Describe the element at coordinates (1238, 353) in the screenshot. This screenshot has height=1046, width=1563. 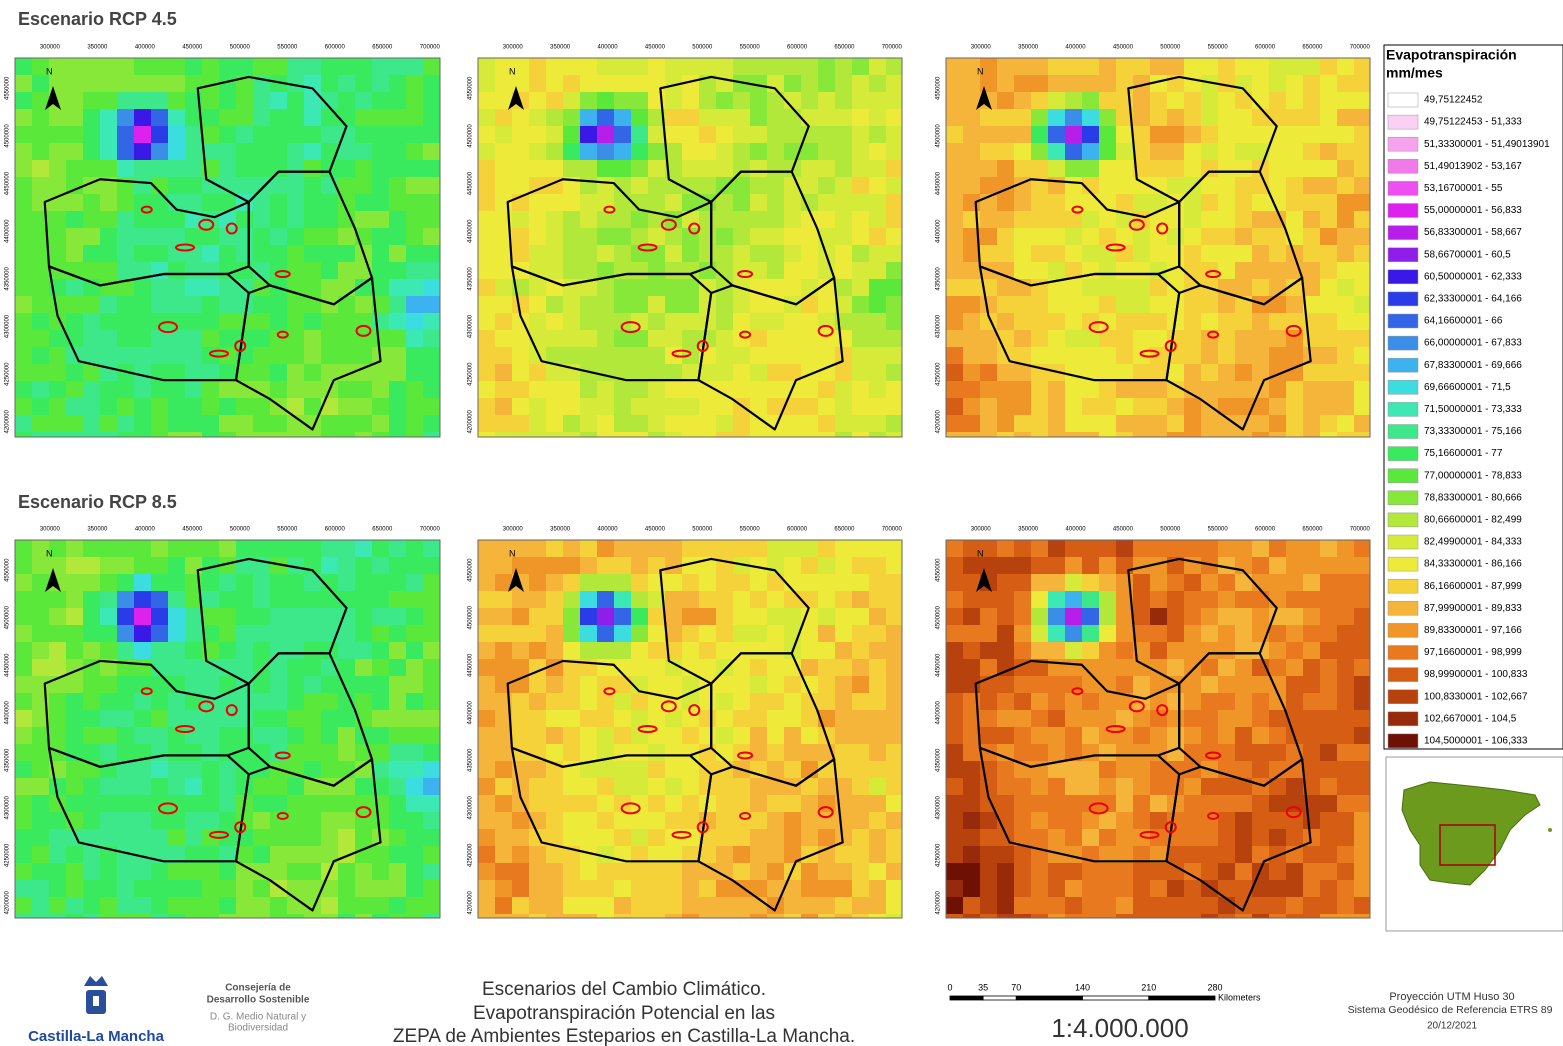
I see `province-boundary` at that location.